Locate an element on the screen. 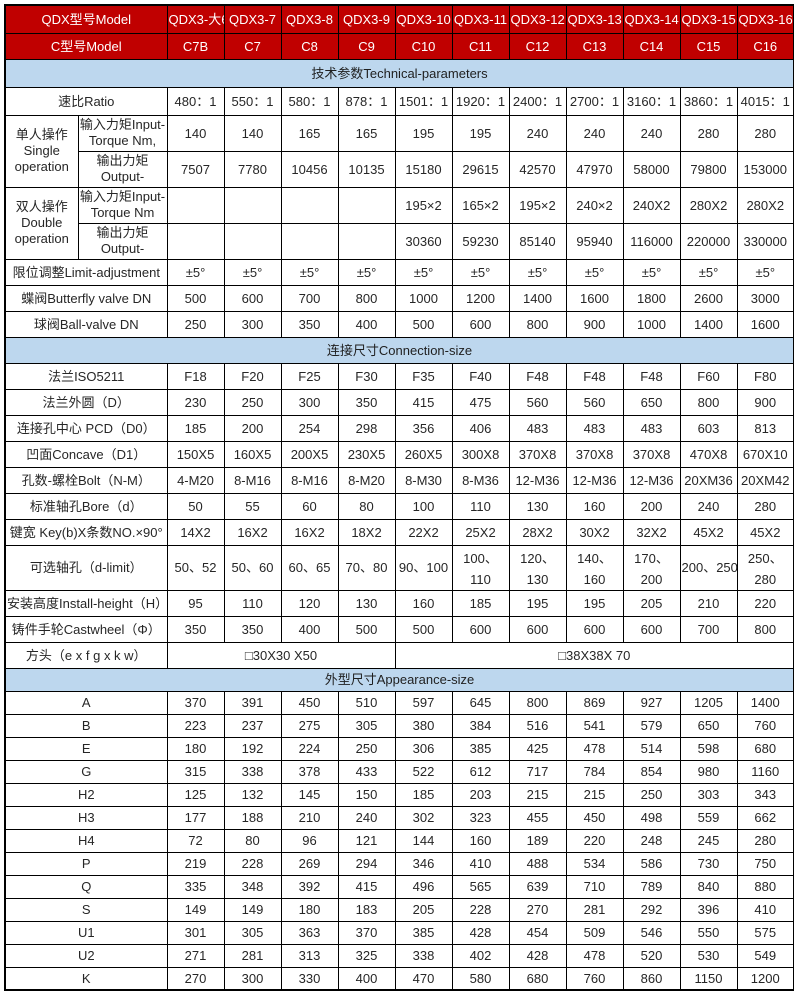 The width and height of the screenshot is (794, 991). row-label: 球阀Ball-valve DN is located at coordinates (86, 324).